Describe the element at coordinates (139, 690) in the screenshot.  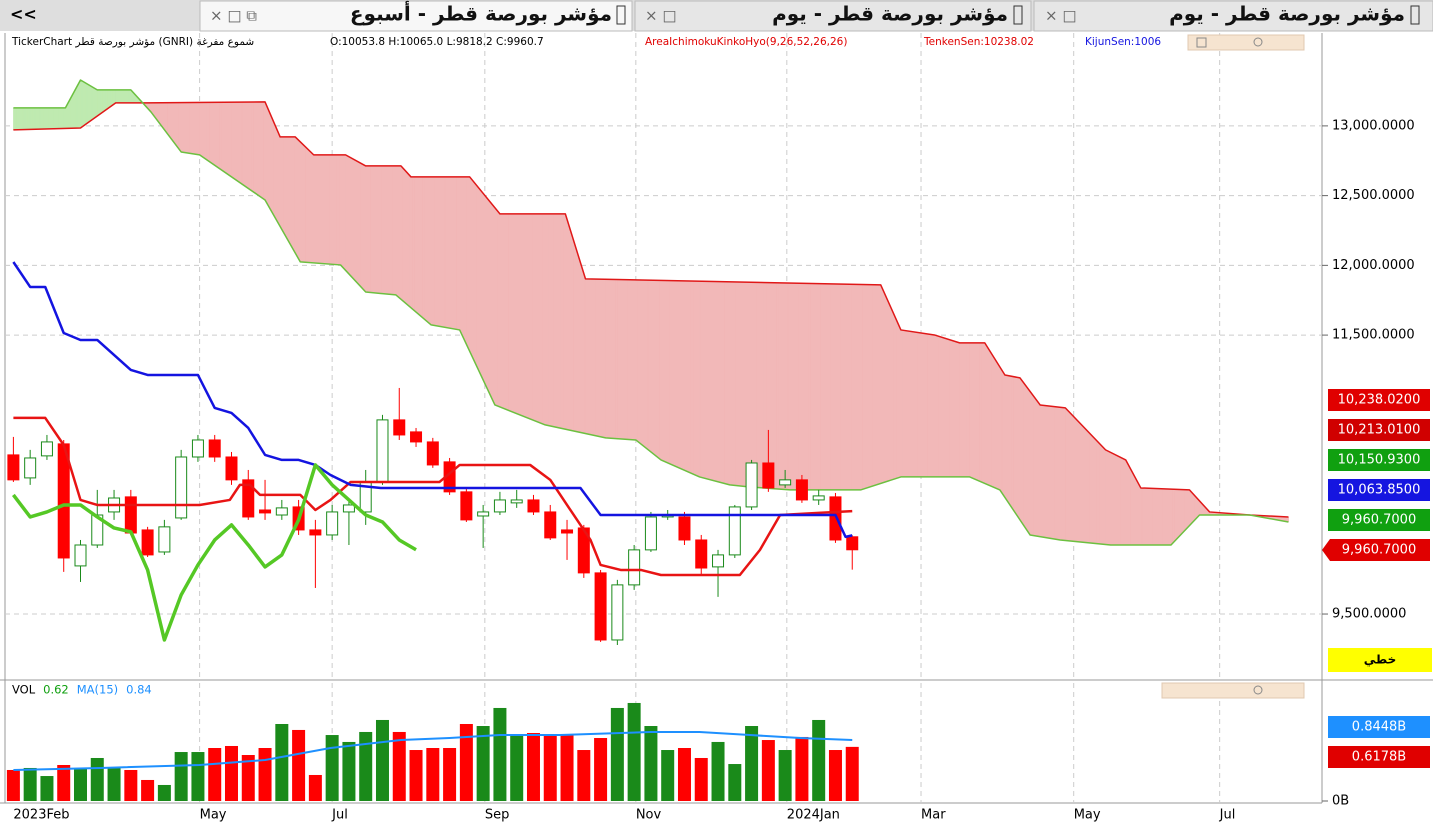
I see `volume-legend: 0.84` at that location.